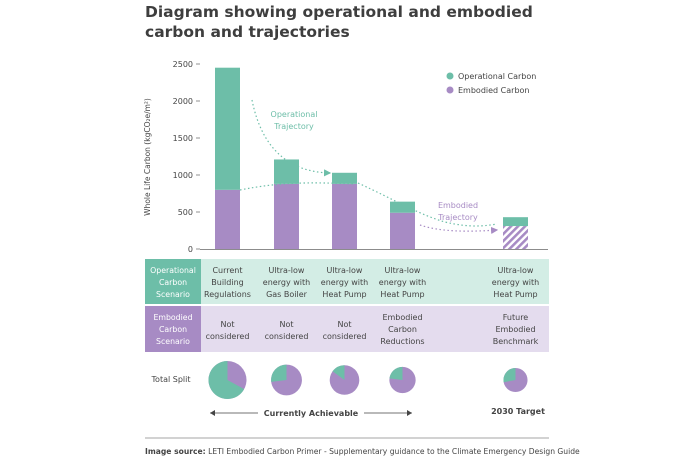  I want to click on embodied-scenario-cell-2: considered, so click(287, 336).